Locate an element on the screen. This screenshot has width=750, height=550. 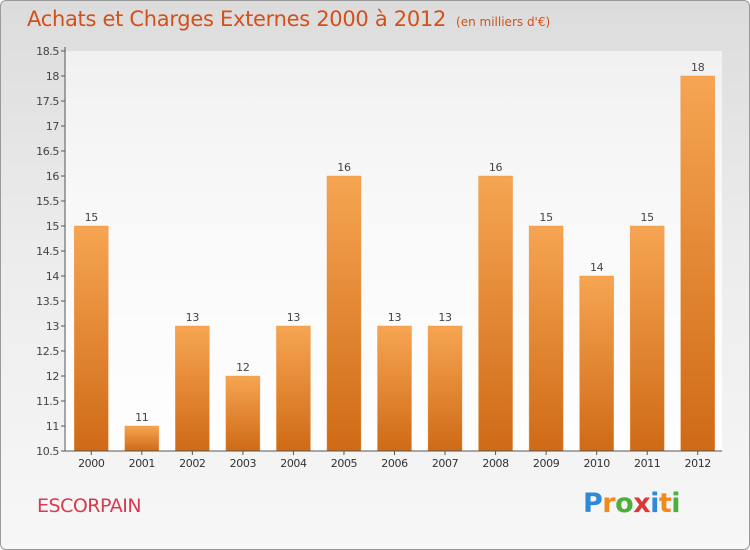
x-tick-label: 2004 is located at coordinates (293, 463).